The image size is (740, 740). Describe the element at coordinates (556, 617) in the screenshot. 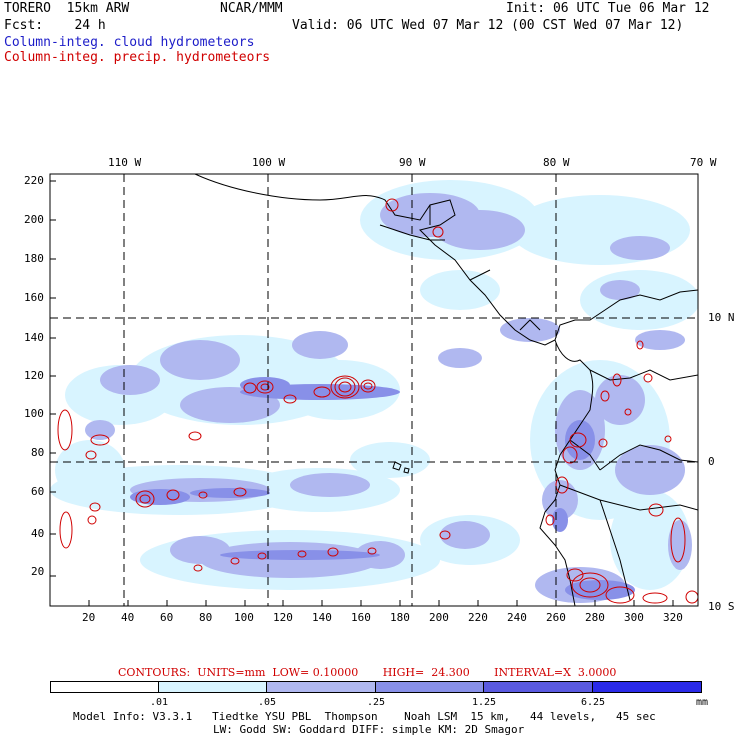

I see `x-tick-label: 260` at that location.